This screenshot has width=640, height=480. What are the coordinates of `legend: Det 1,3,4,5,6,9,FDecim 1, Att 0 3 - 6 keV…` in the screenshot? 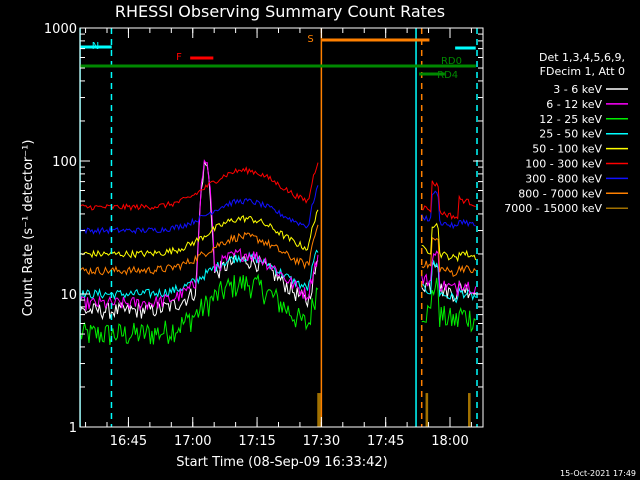 It's located at (566, 133).